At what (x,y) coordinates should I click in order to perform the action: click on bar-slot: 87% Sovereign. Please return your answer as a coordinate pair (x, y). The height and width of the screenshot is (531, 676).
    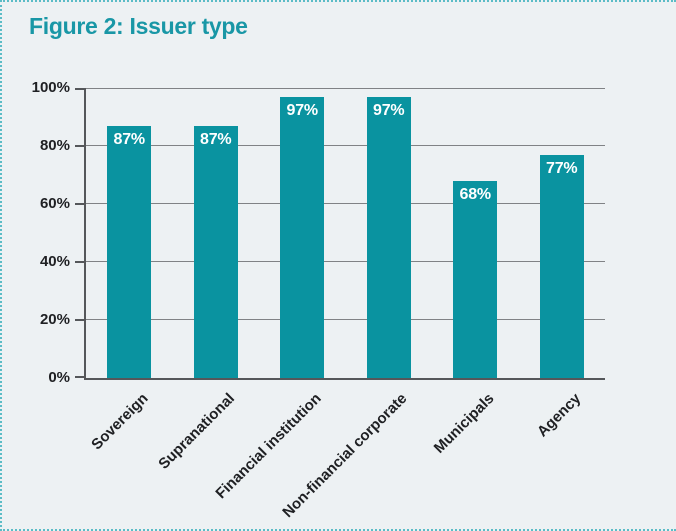
    Looking at the image, I should click on (129, 270).